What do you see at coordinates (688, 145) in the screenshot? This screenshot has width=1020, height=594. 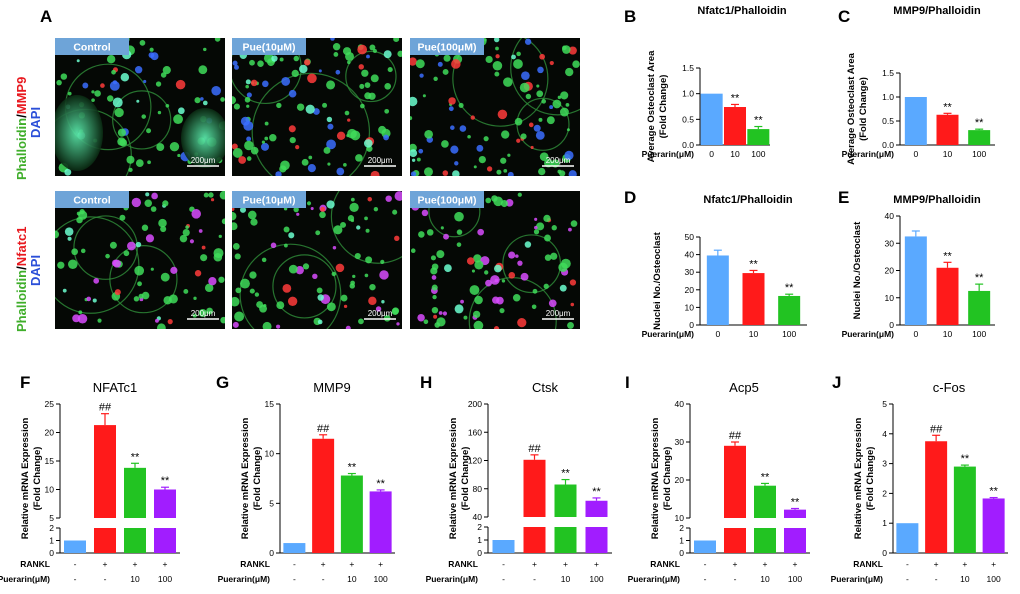 I see `y-tick-label: 0.0` at bounding box center [688, 145].